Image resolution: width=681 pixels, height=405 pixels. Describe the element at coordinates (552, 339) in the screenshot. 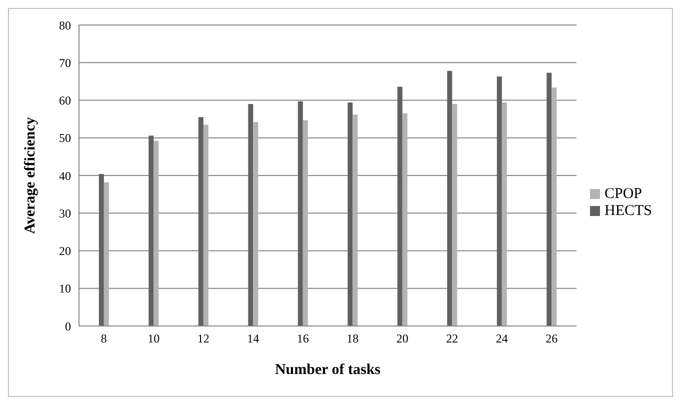

I see `x-tick-label: 26` at that location.